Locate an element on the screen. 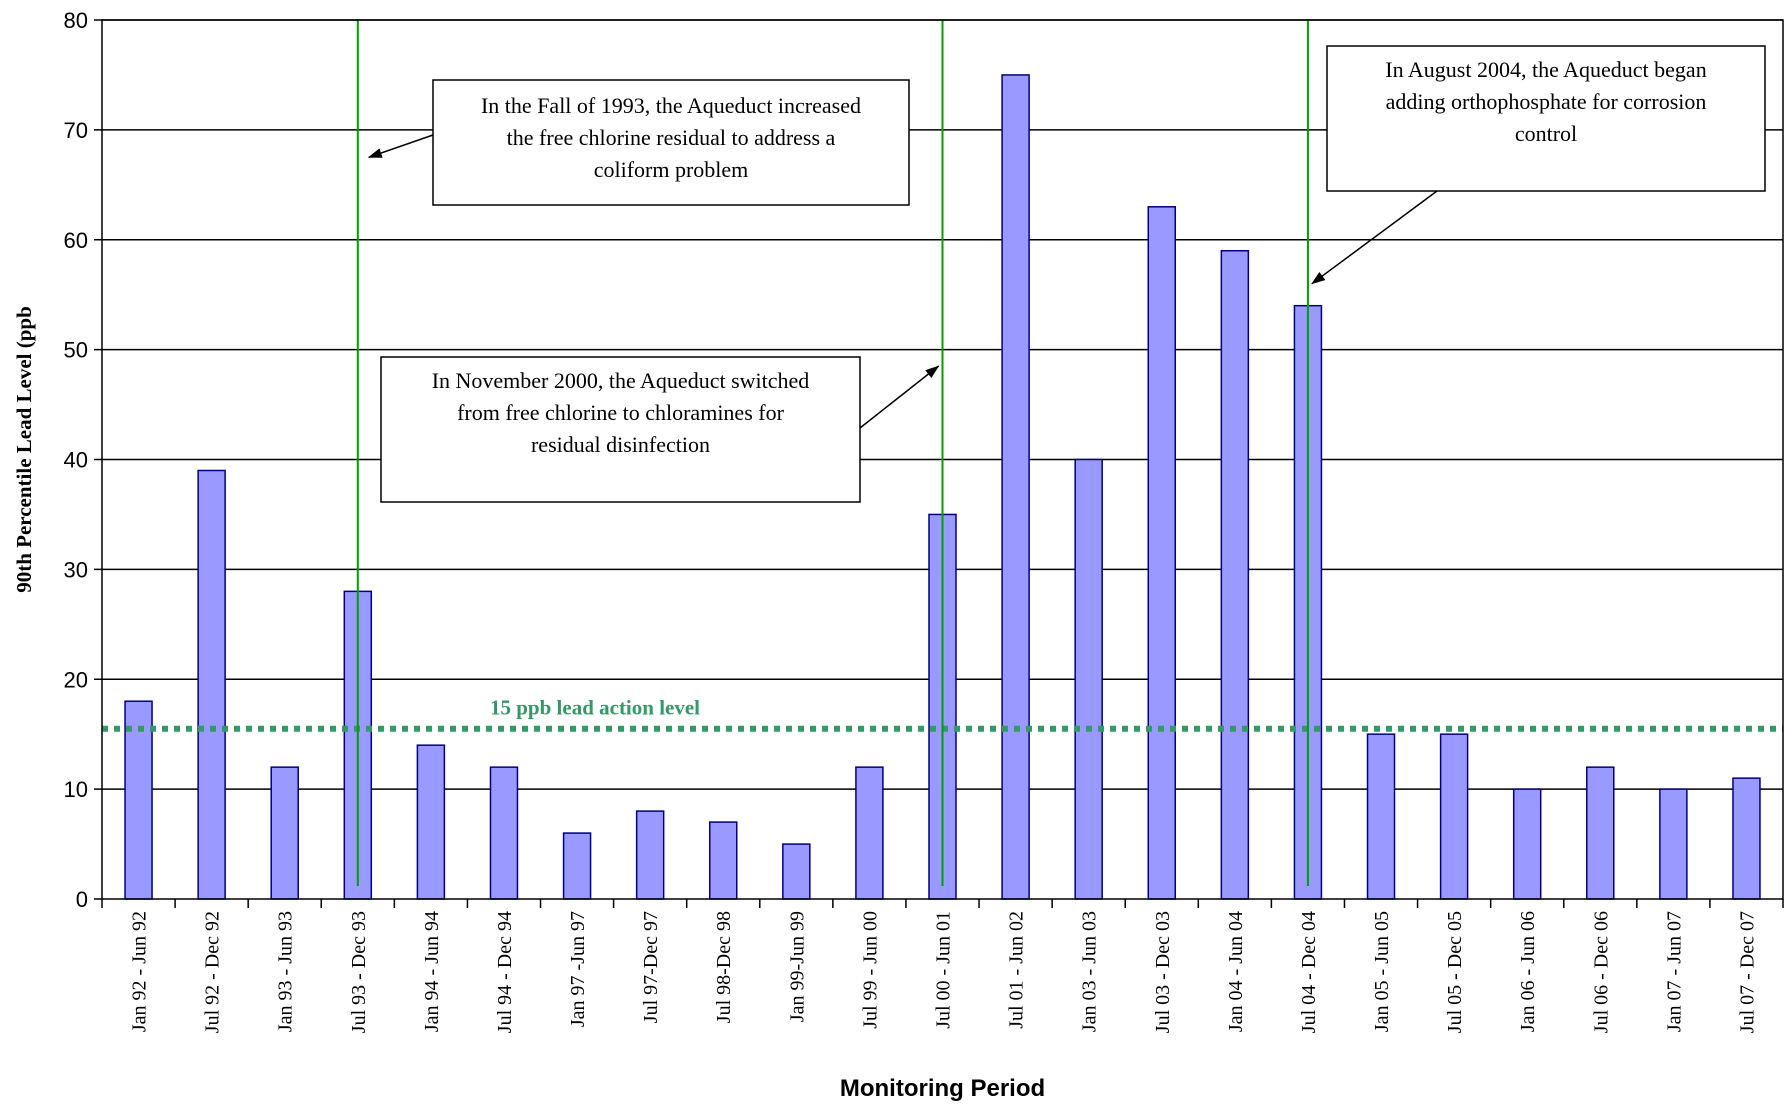 This screenshot has height=1106, width=1785. annotation-text: control is located at coordinates (1546, 133).